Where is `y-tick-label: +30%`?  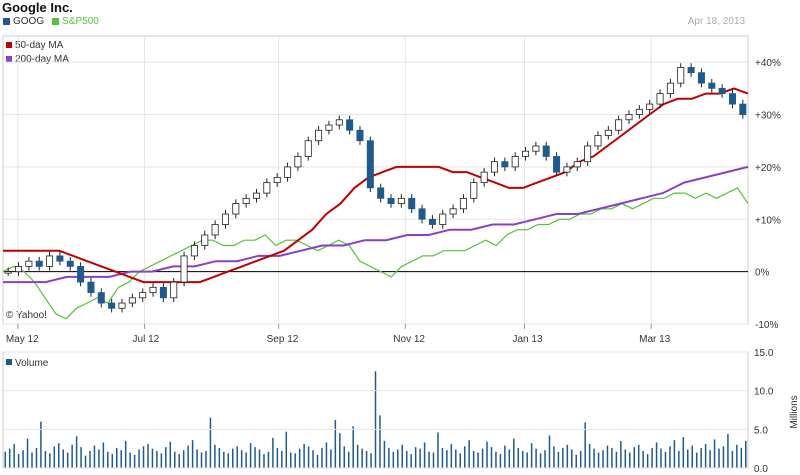
y-tick-label: +30% is located at coordinates (768, 116).